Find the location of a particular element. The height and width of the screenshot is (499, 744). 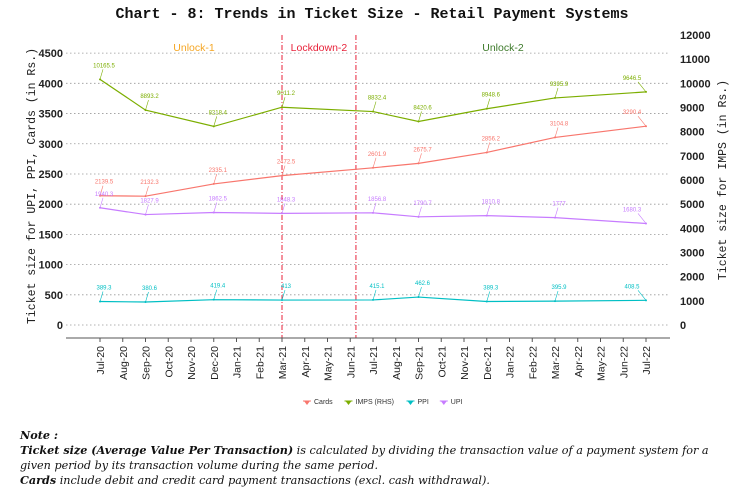

data-label: 419.4 is located at coordinates (218, 287).